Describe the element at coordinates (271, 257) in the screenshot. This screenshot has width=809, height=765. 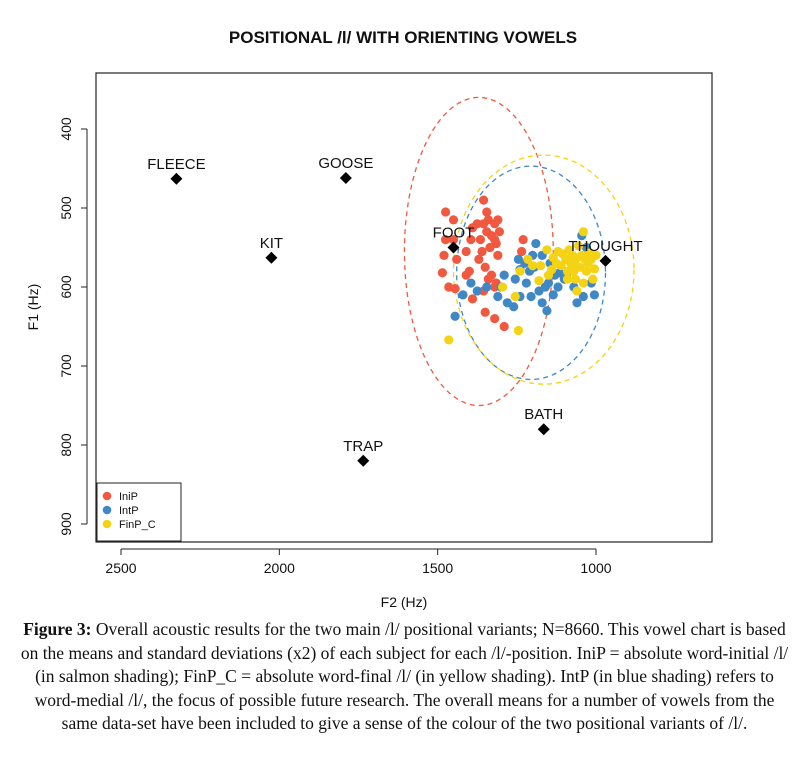
I see `vowel-marker-kit` at that location.